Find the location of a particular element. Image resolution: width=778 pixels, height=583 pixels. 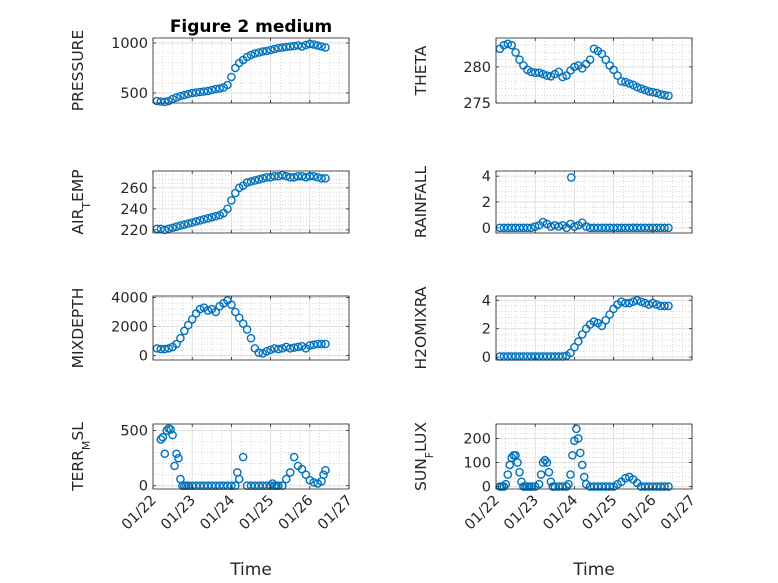

subplot-air: 220 240 260 AIRTEMP is located at coordinates (209, 204).